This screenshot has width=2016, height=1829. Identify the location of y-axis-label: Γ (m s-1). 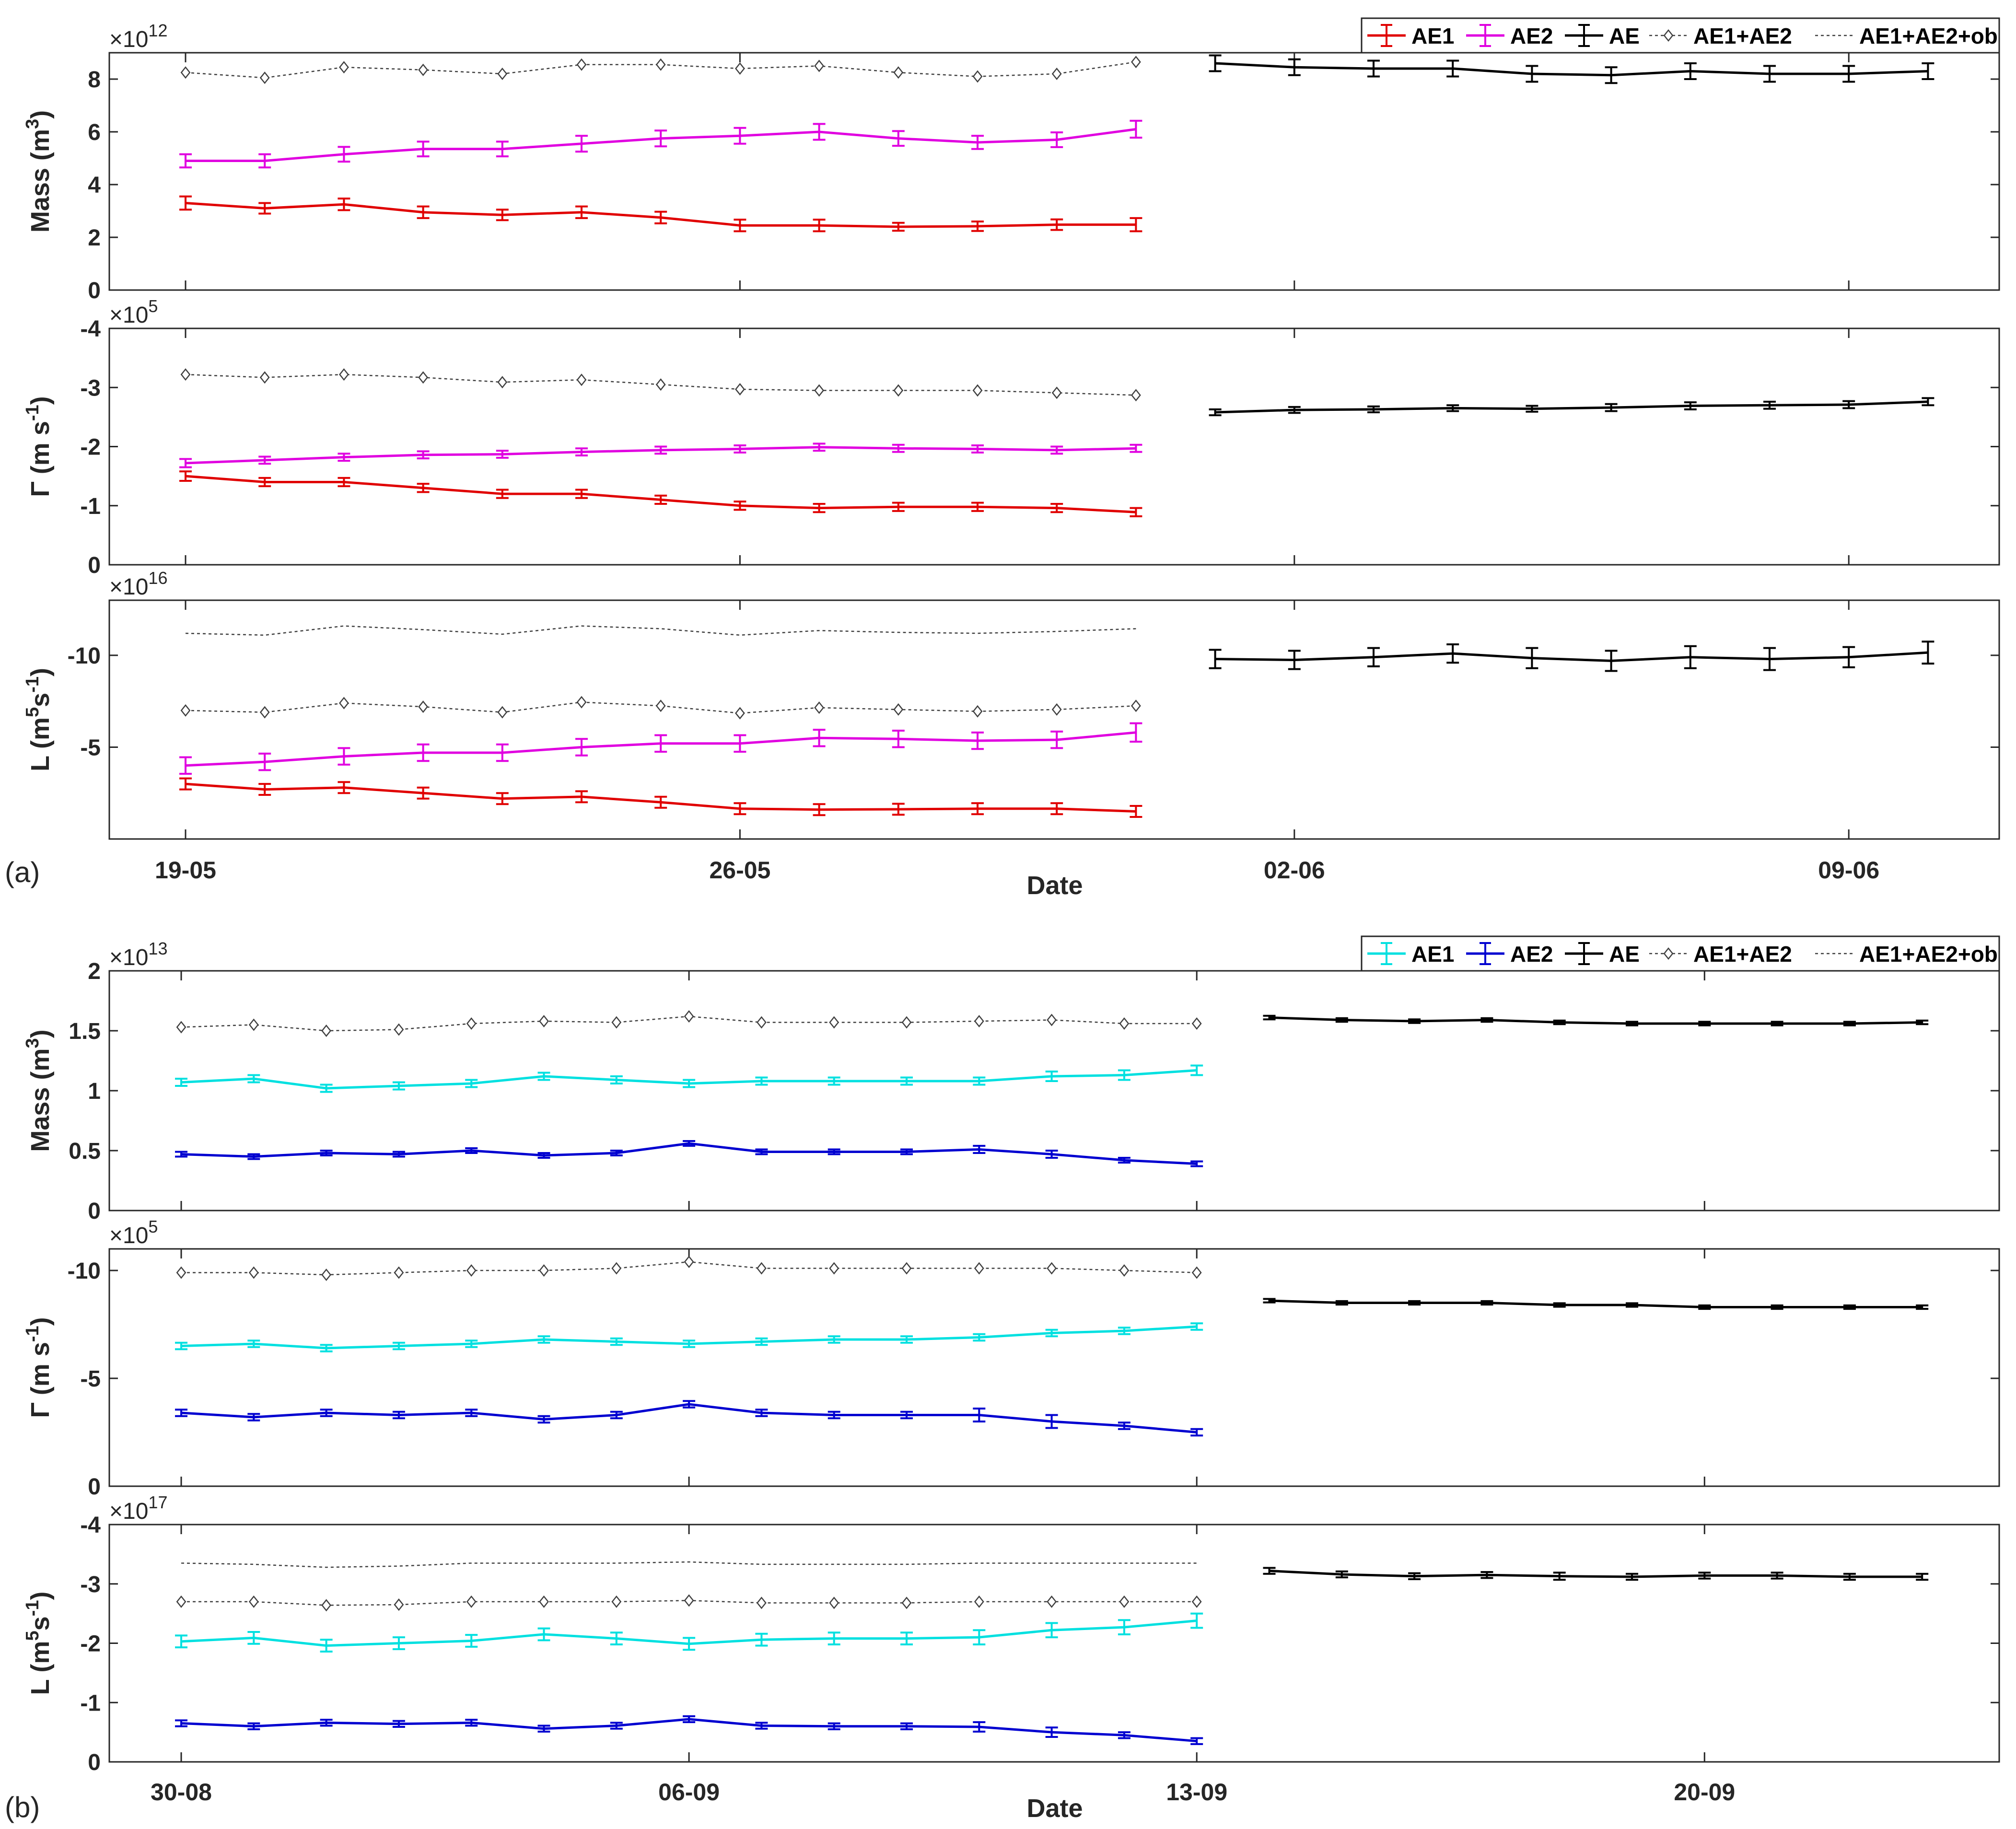
(39, 1367).